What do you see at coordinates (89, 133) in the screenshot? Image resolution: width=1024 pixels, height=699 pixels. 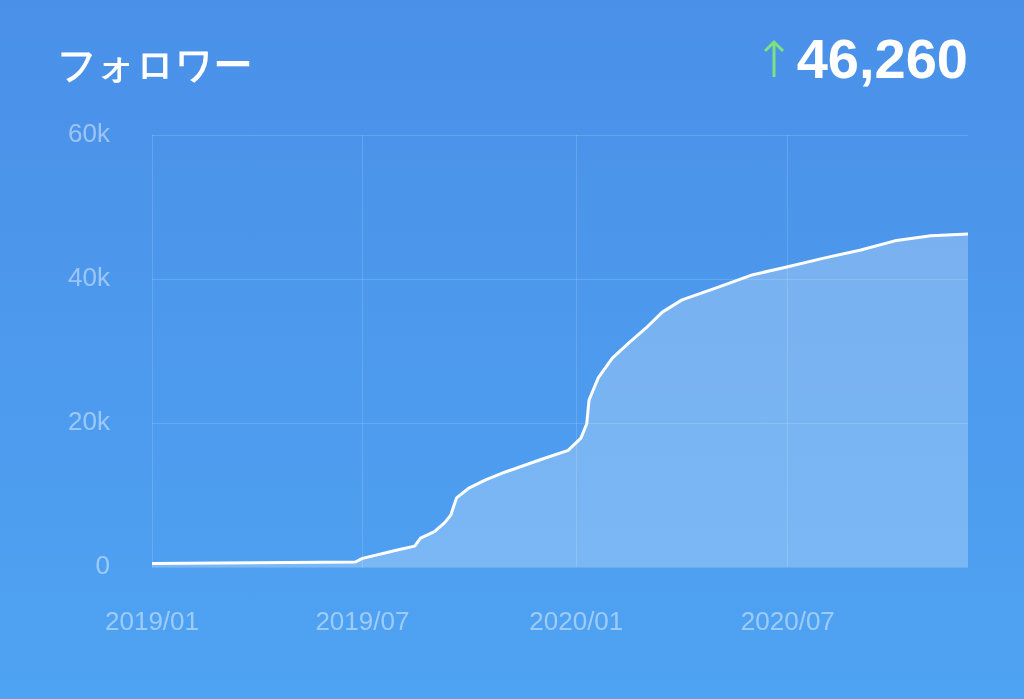 I see `y-tick-label: 60k` at bounding box center [89, 133].